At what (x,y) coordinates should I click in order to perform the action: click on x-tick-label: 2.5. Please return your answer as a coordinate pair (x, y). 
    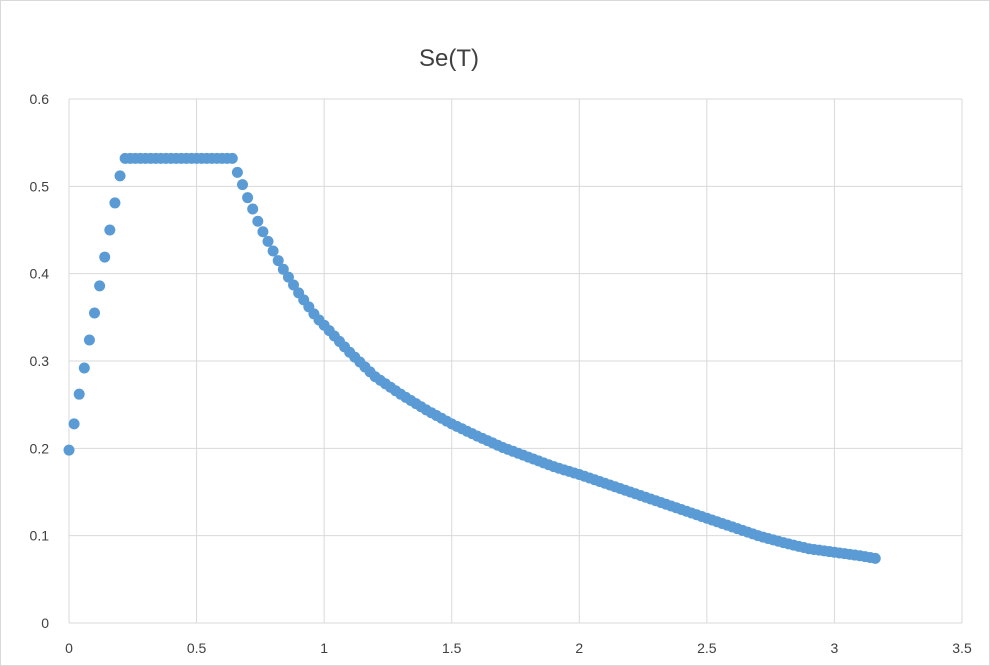
    Looking at the image, I should click on (707, 648).